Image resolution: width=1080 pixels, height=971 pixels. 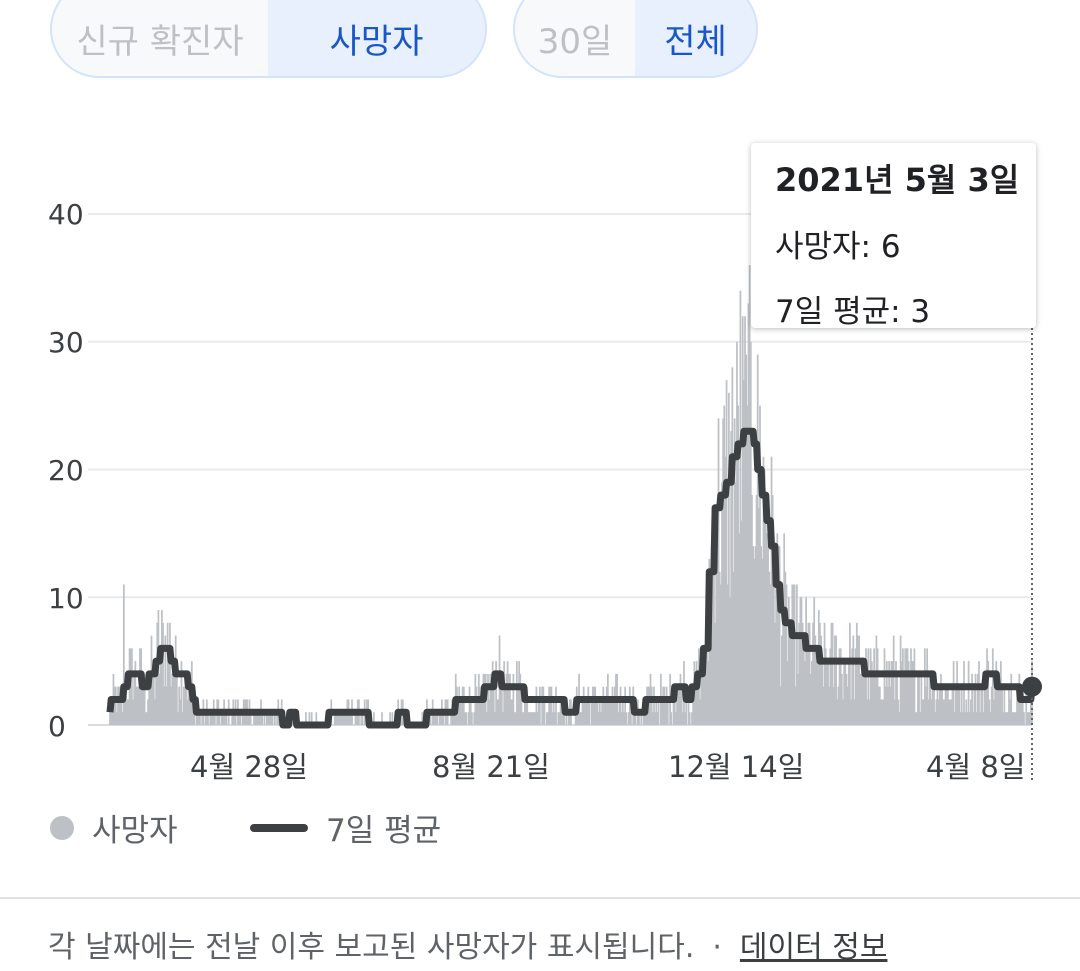 I want to click on range-option-all: 전체, so click(x=695, y=38).